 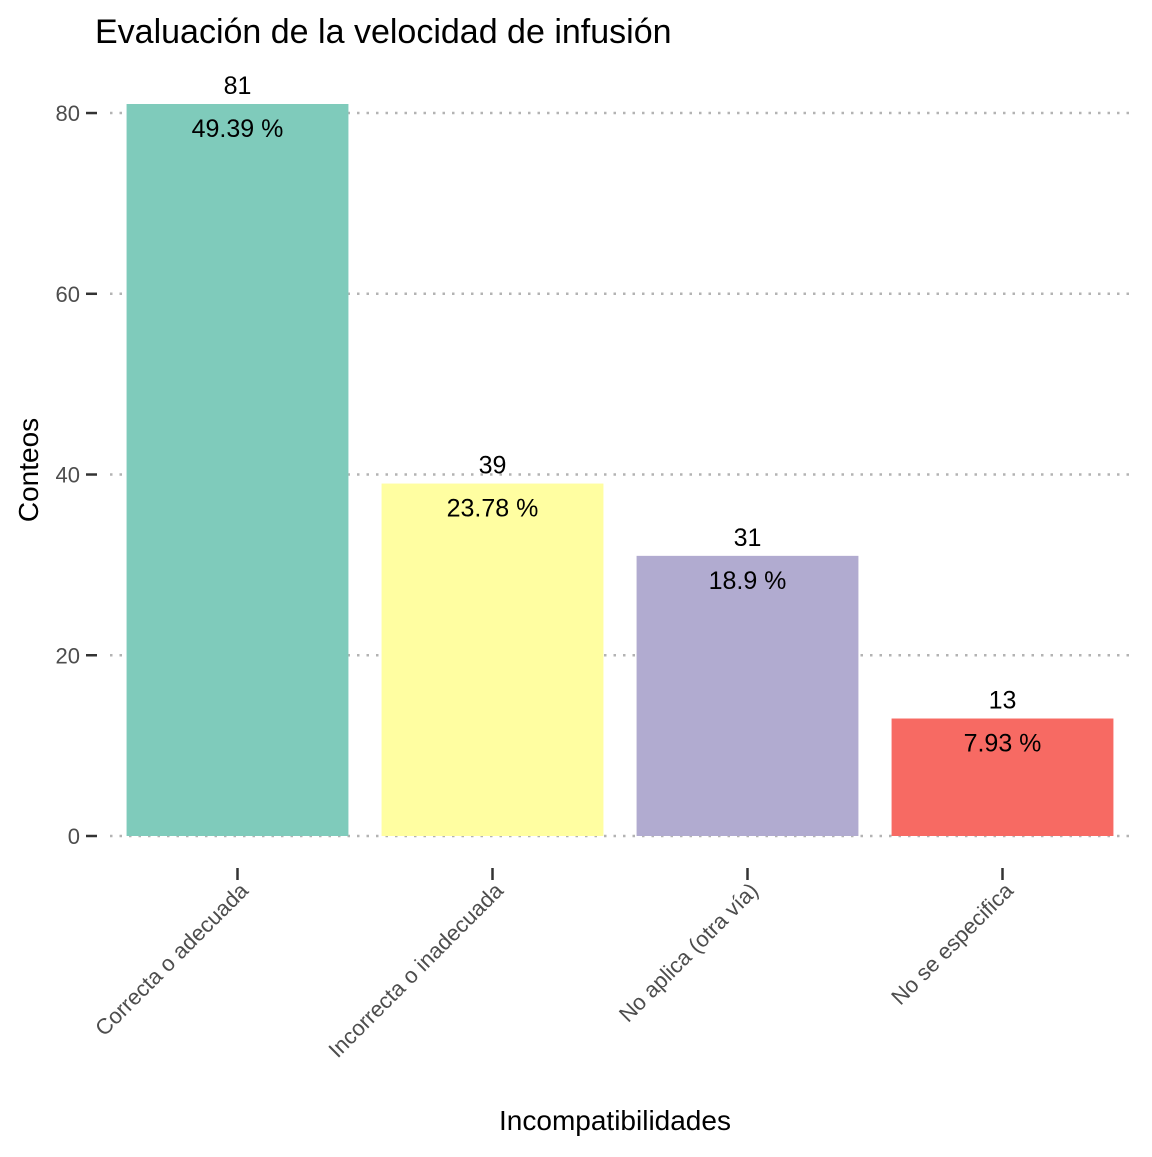 What do you see at coordinates (748, 538) in the screenshot?
I see `bar-value-label: 31` at bounding box center [748, 538].